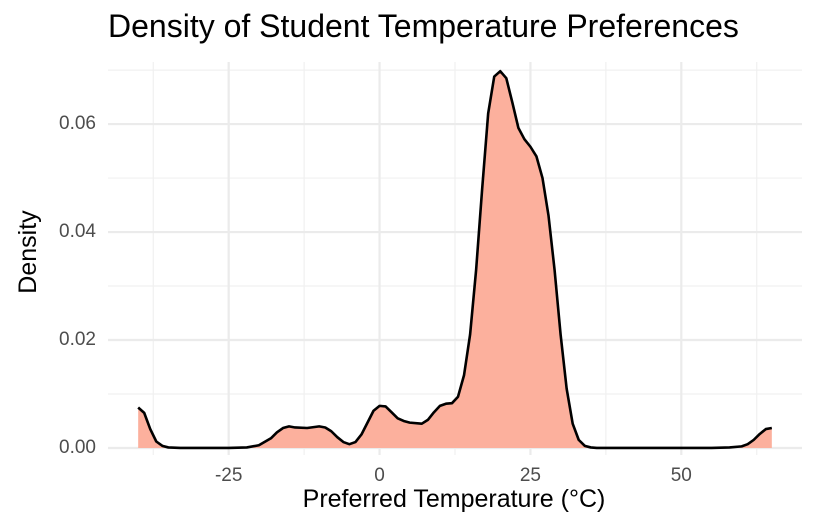 The height and width of the screenshot is (528, 816). What do you see at coordinates (681, 475) in the screenshot?
I see `x-tick-label: 50` at bounding box center [681, 475].